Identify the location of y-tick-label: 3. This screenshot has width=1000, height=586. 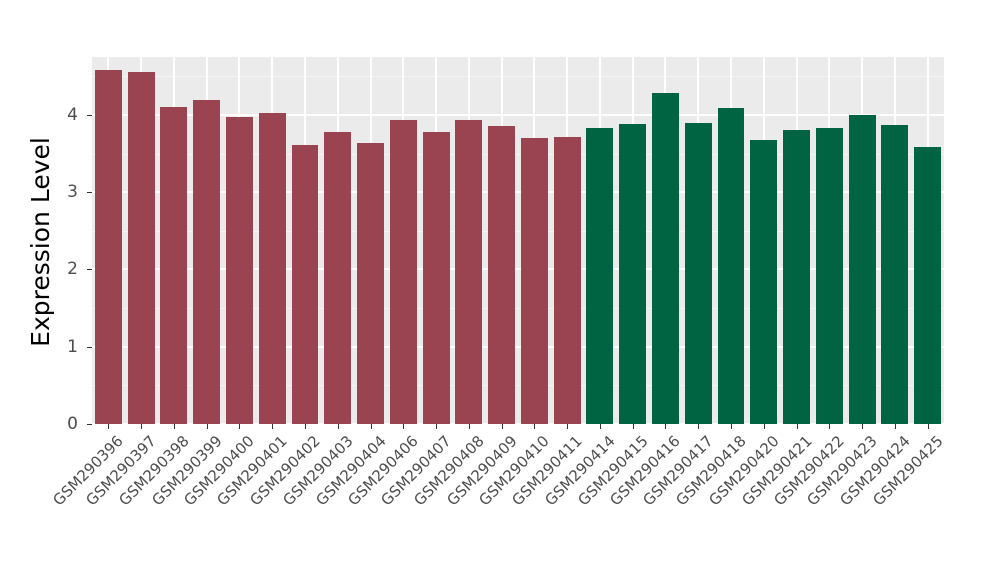
(72, 192).